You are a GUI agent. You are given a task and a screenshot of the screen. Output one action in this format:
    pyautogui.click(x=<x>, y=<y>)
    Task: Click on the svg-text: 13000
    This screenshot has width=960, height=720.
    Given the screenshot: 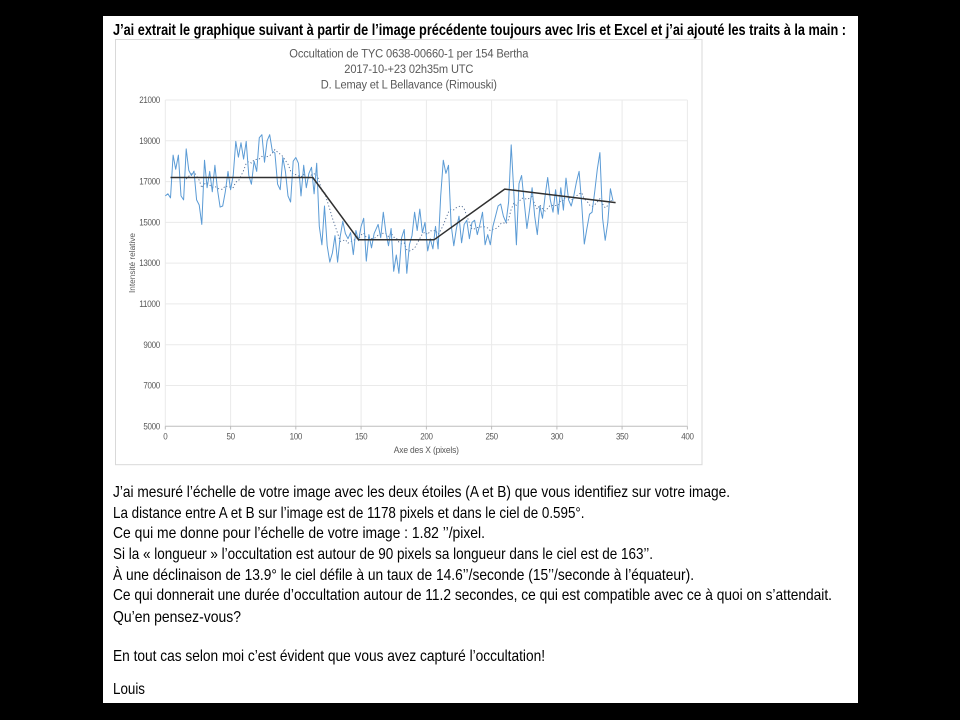 What is the action you would take?
    pyautogui.click(x=149, y=263)
    